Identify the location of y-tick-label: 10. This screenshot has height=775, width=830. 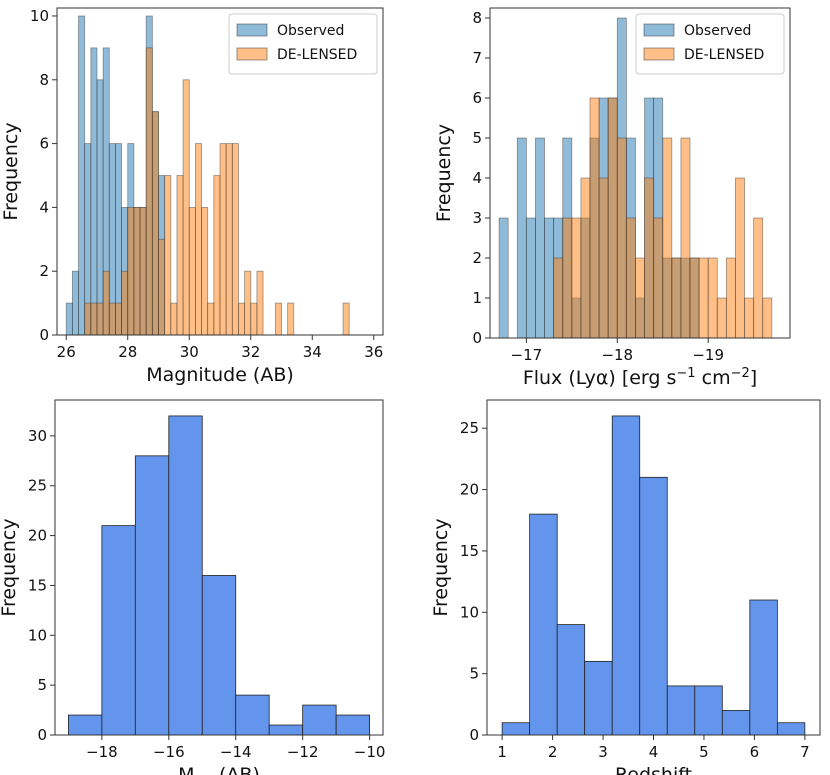
(37, 635).